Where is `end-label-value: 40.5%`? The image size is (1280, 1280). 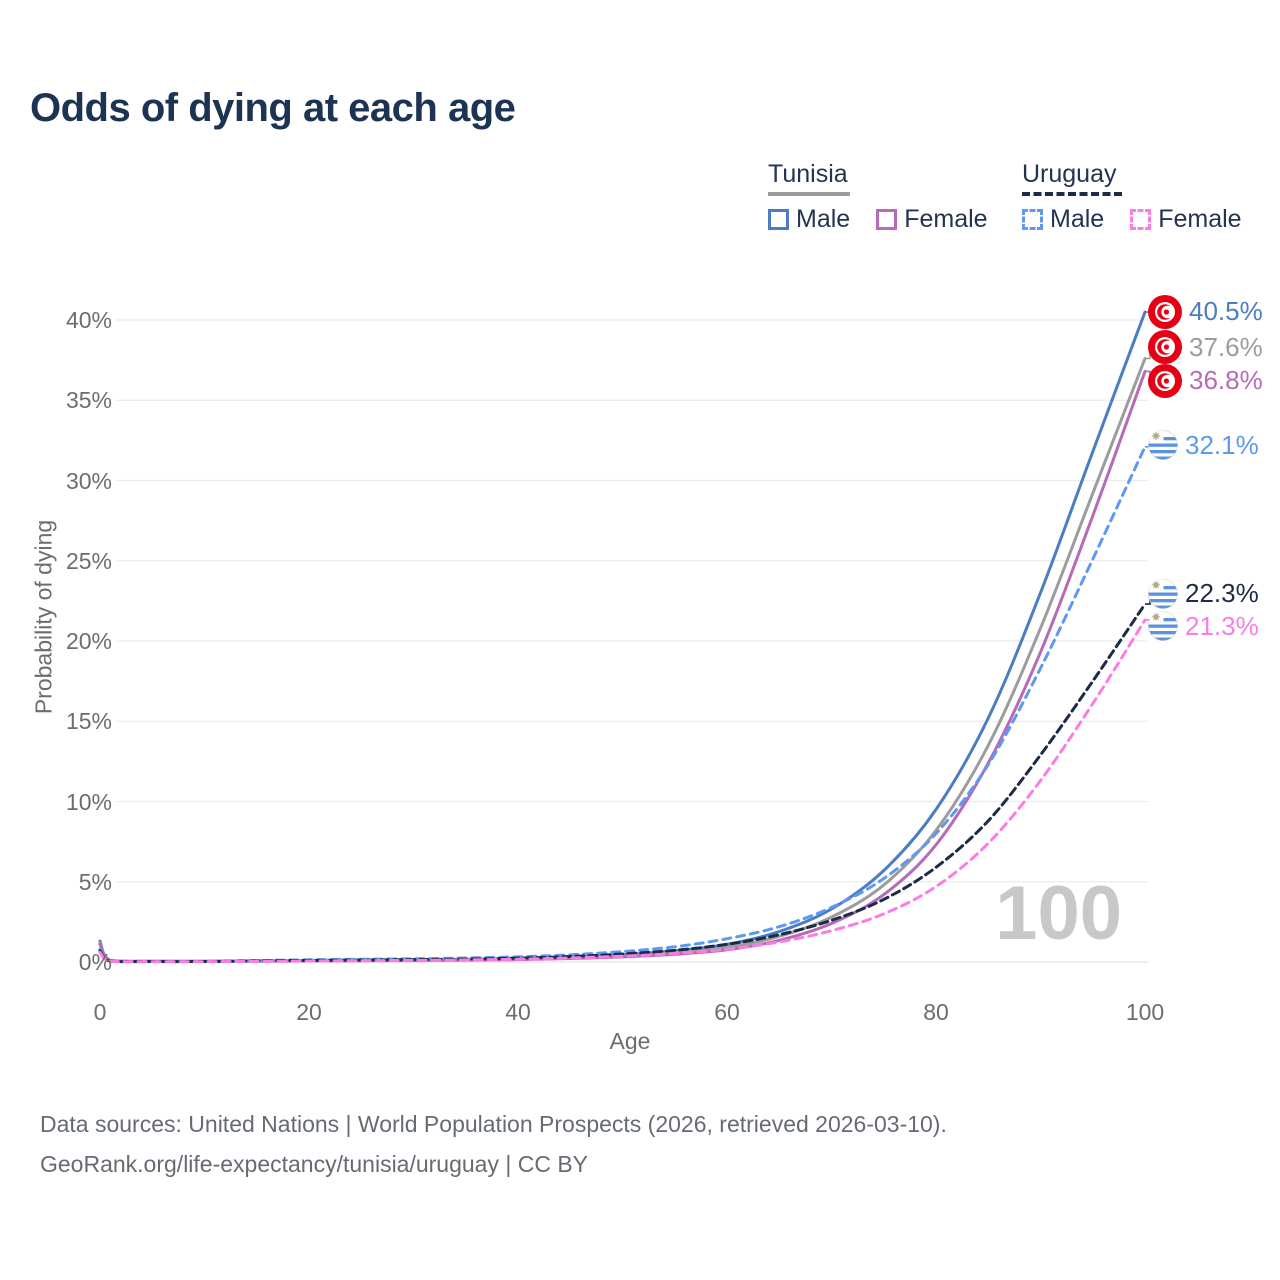
end-label-value: 40.5% is located at coordinates (1226, 311).